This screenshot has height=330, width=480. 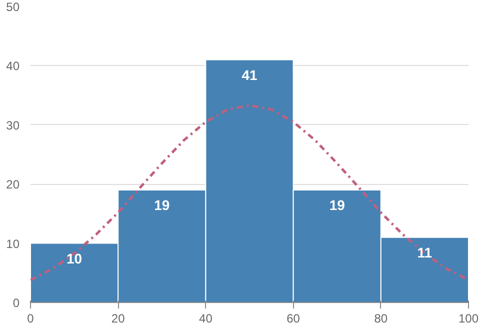 I want to click on y-tick-label: 40, so click(x=13, y=66).